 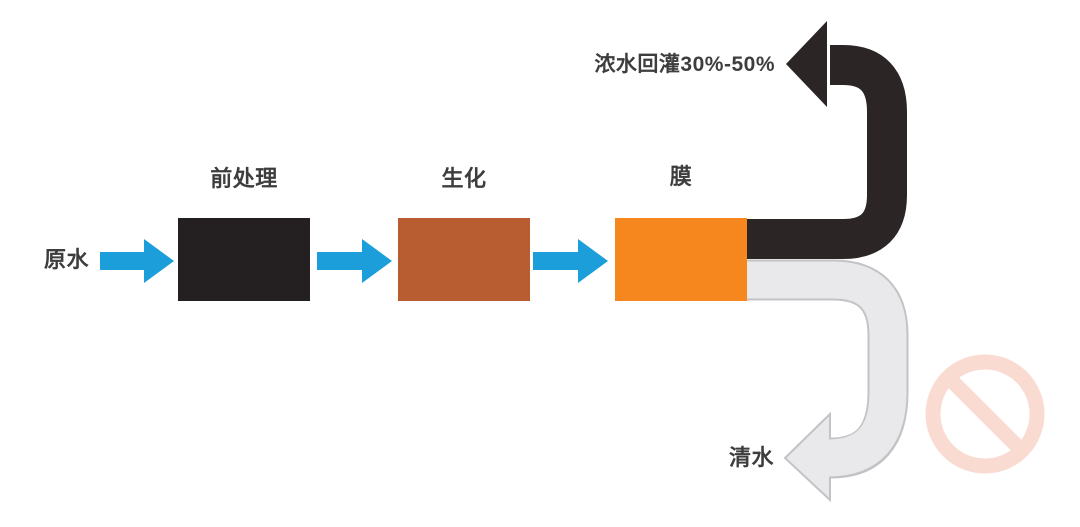 I want to click on concentrate-arrowhead-icon, so click(x=806, y=64).